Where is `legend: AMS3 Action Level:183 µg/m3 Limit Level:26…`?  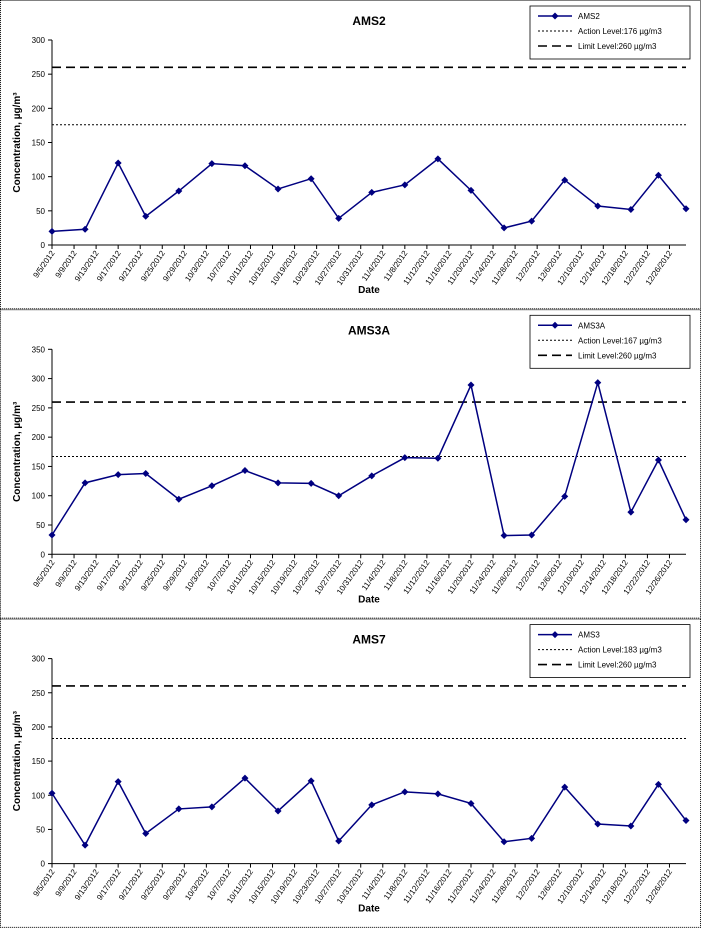 legend: AMS3 Action Level:183 µg/m3 Limit Level:26… is located at coordinates (610, 651).